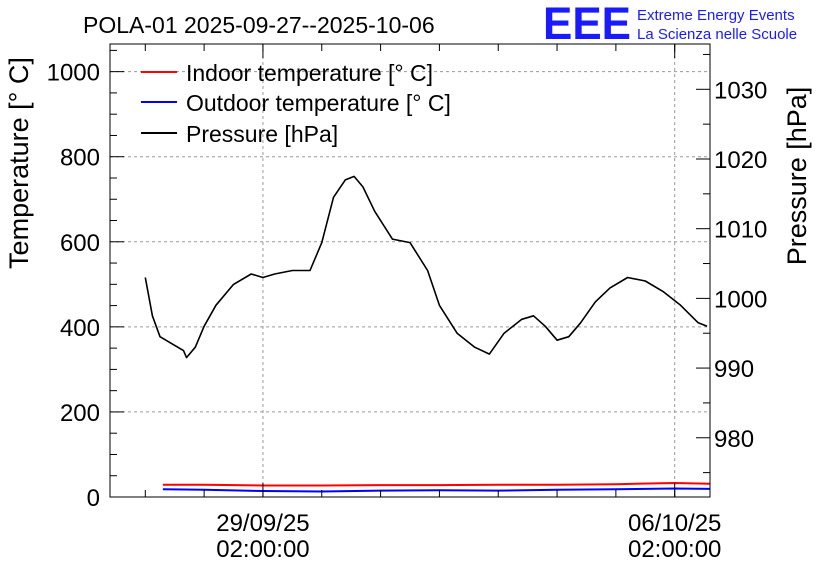 The width and height of the screenshot is (836, 572). What do you see at coordinates (19, 163) in the screenshot?
I see `y-axis-label: Temperature [° C]` at bounding box center [19, 163].